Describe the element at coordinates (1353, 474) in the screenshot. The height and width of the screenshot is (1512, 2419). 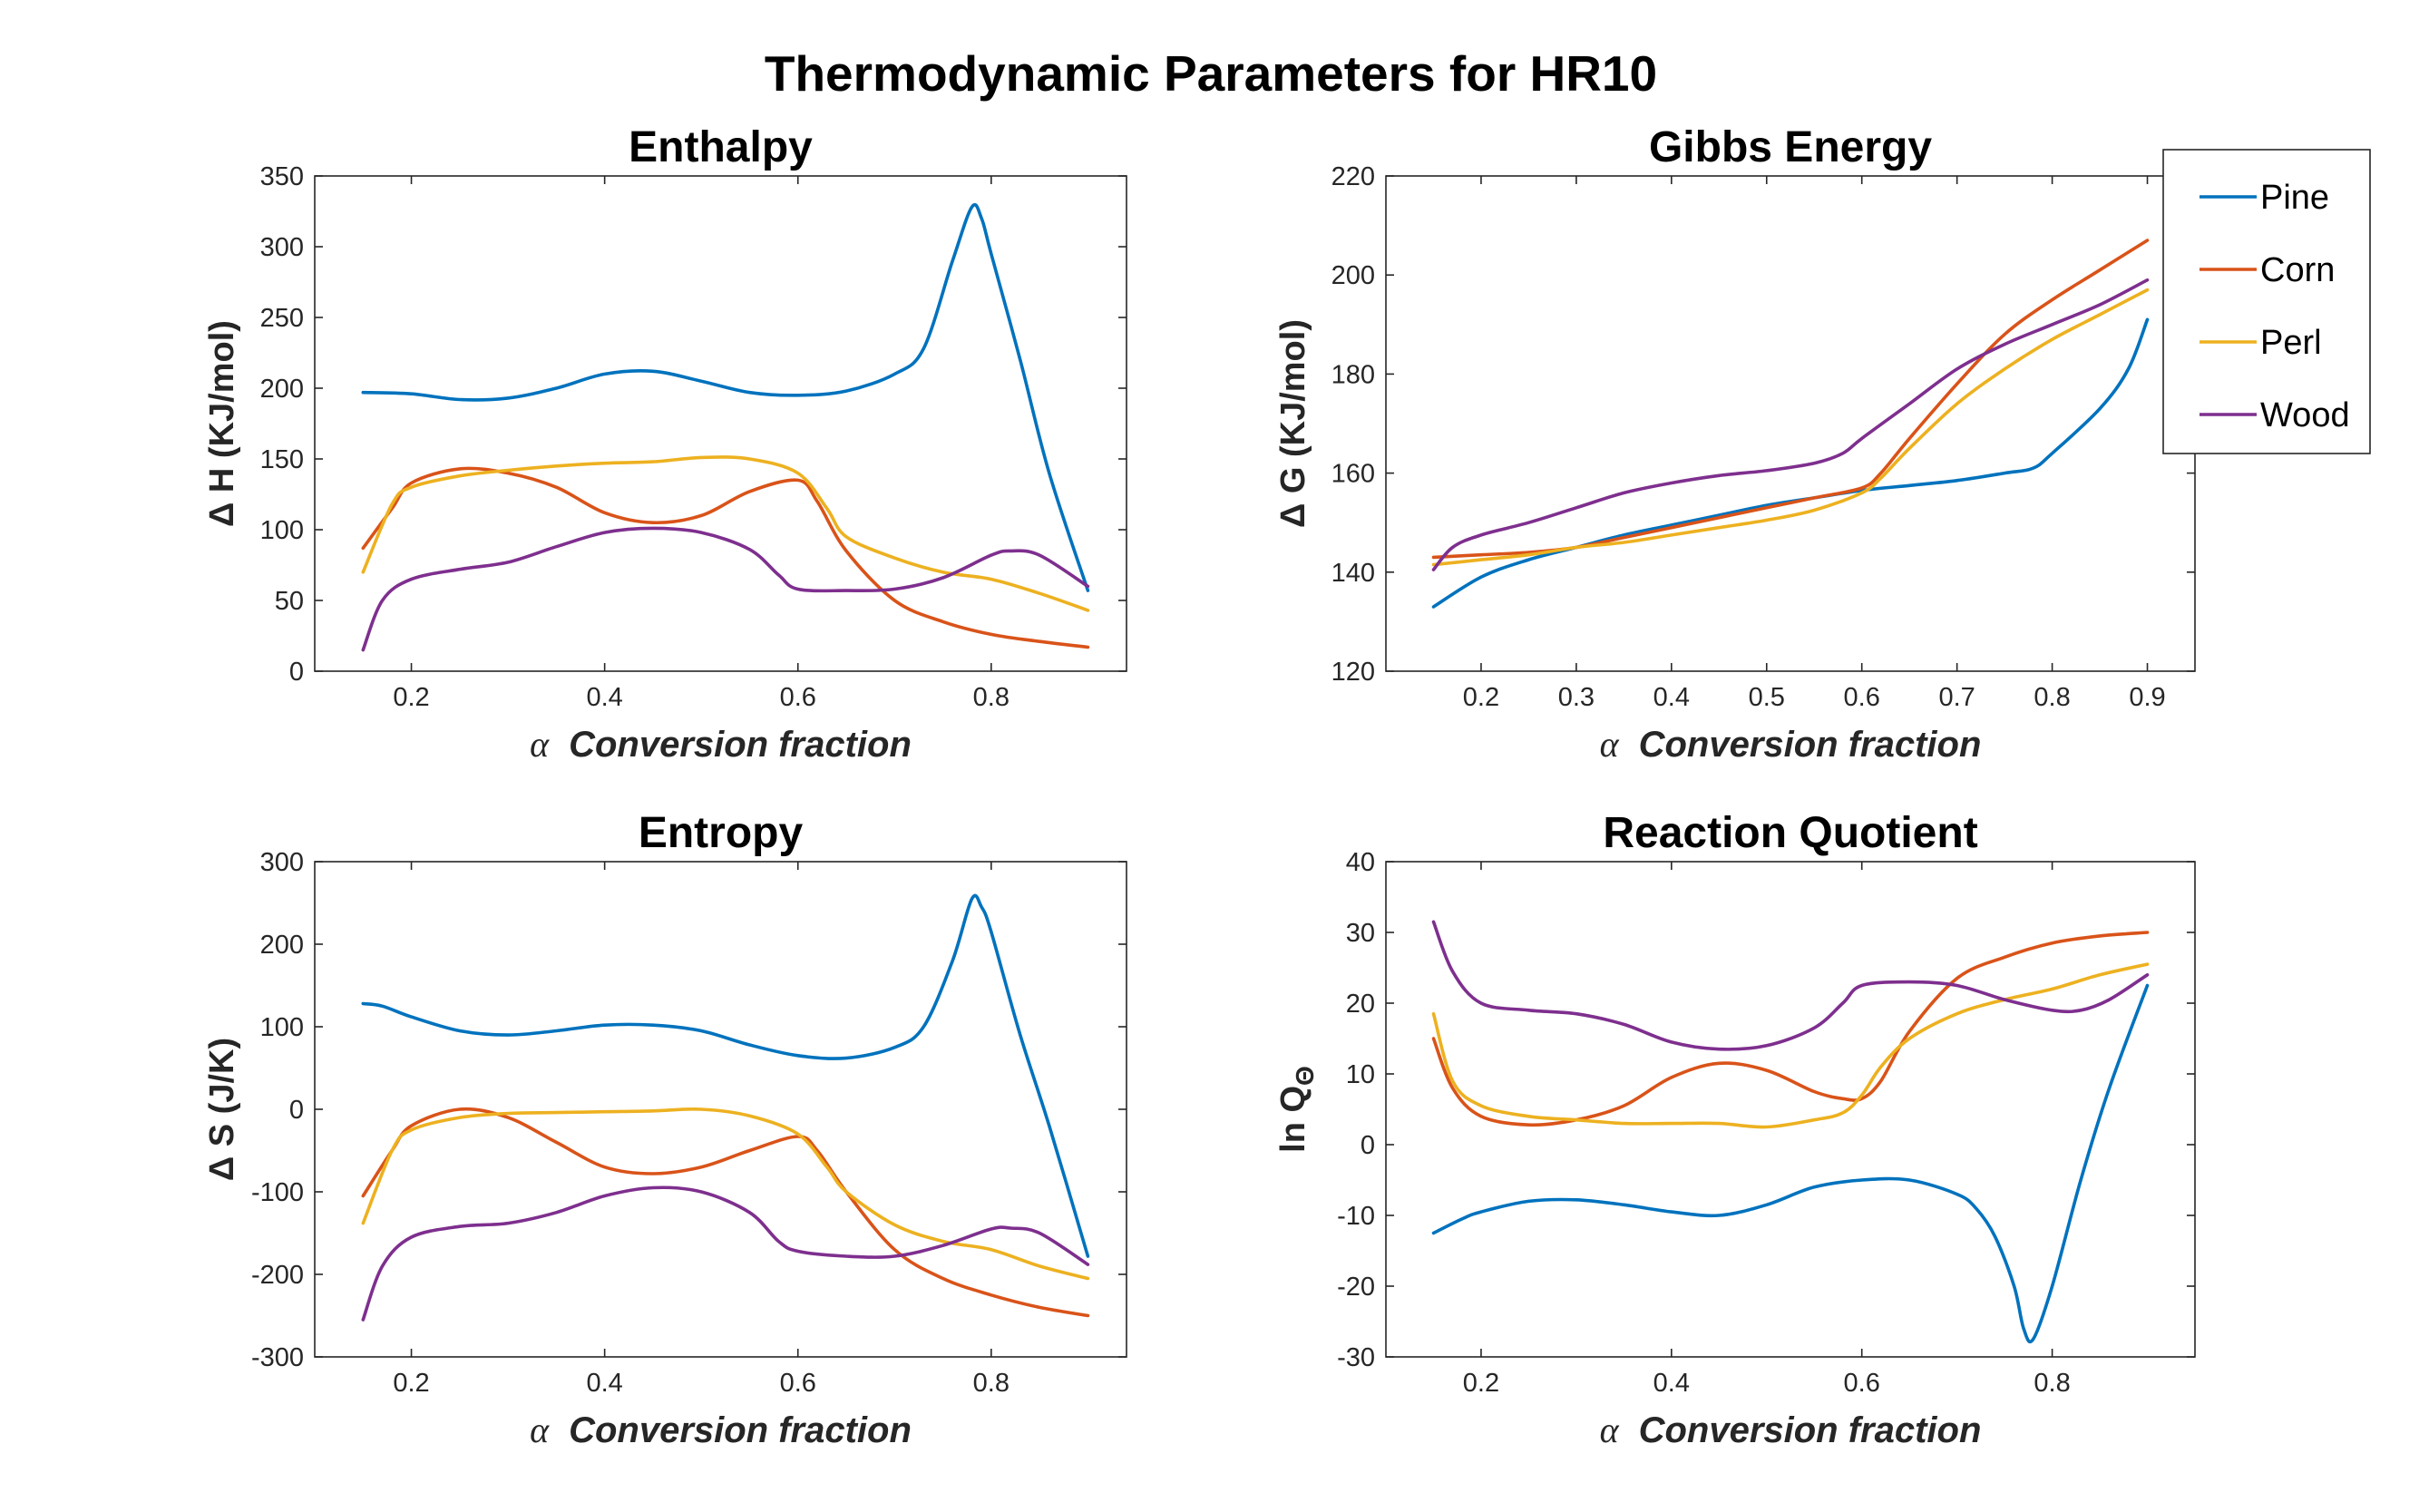
I see `y-tick-label: 160` at that location.